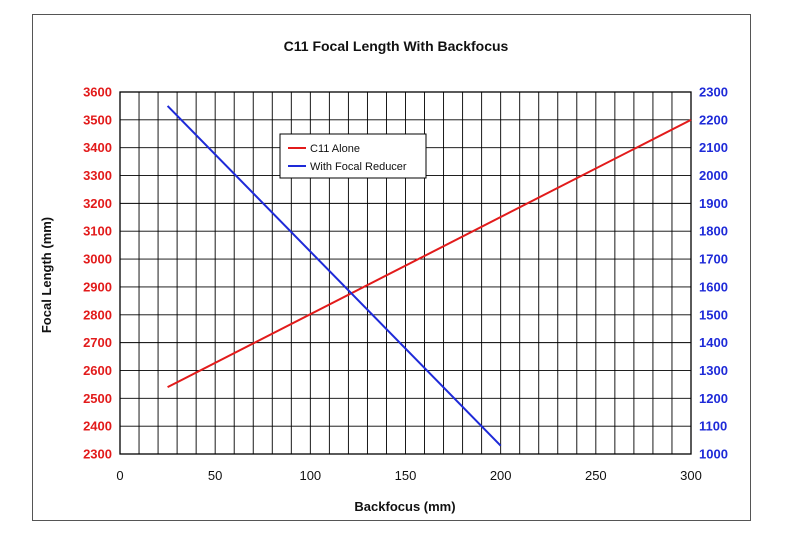 This screenshot has height=543, width=800. I want to click on right-tick-label: 2100, so click(713, 147).